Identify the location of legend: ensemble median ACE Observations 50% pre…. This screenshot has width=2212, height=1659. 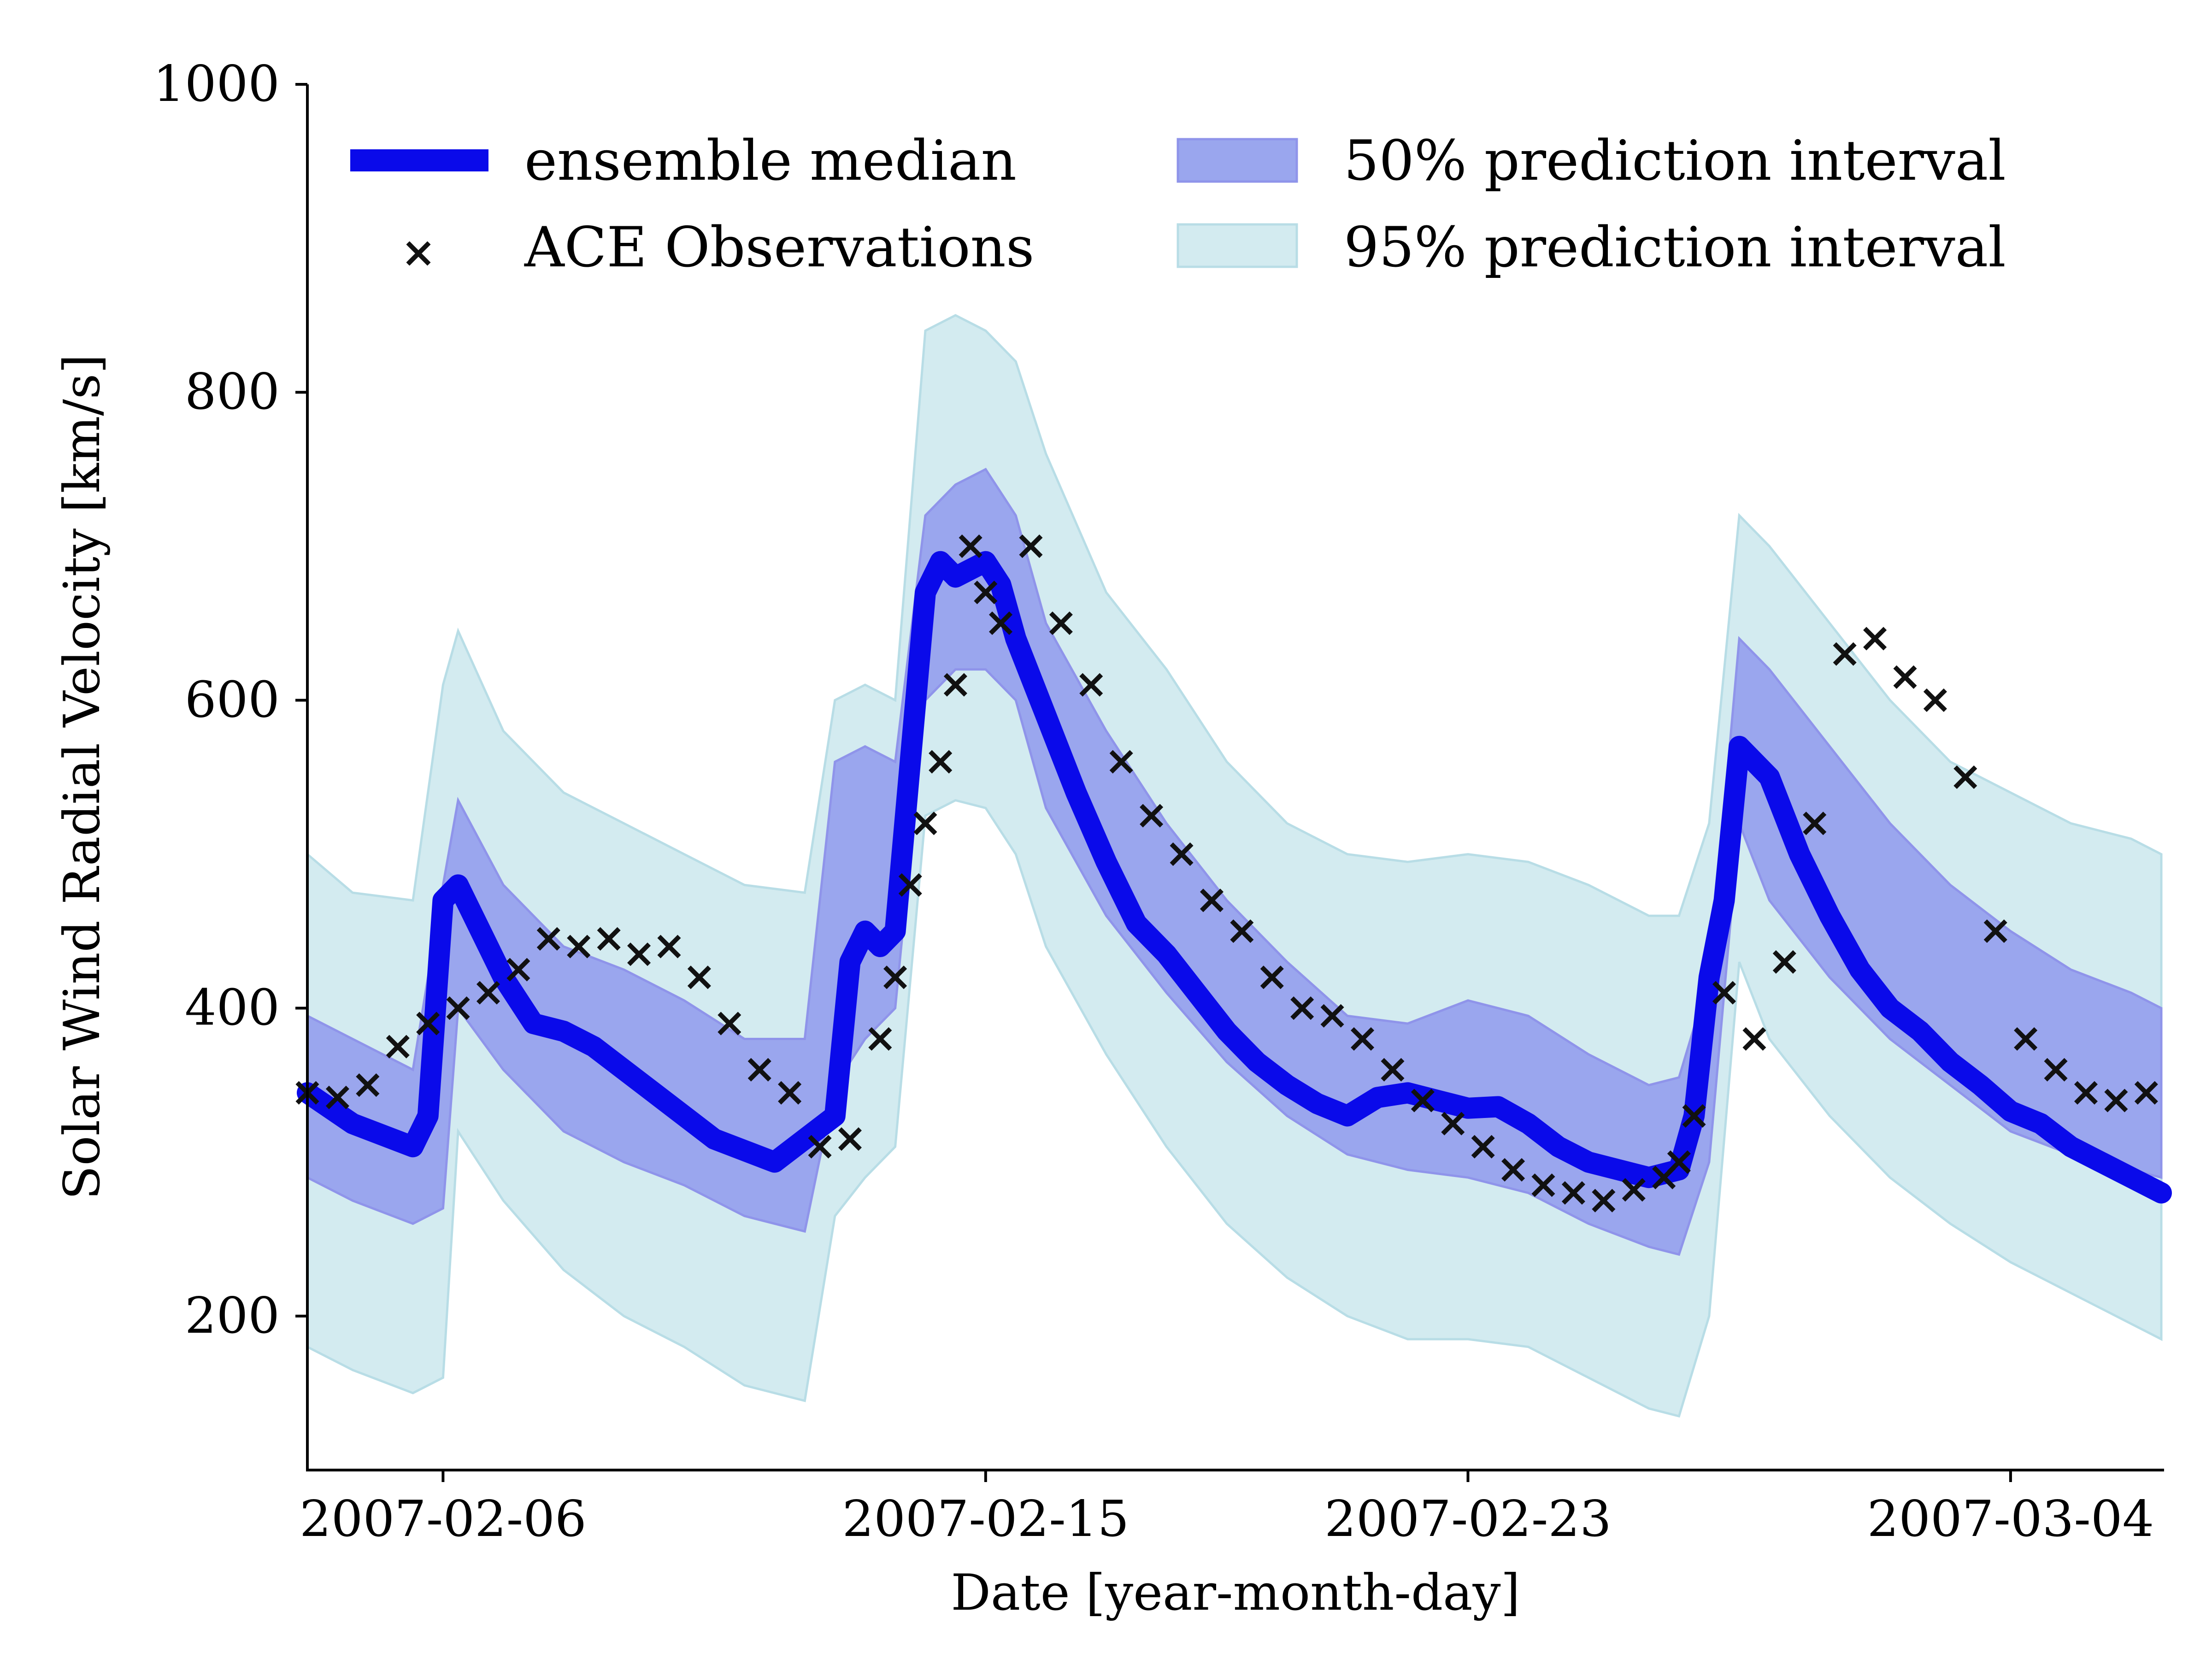
(1178, 204).